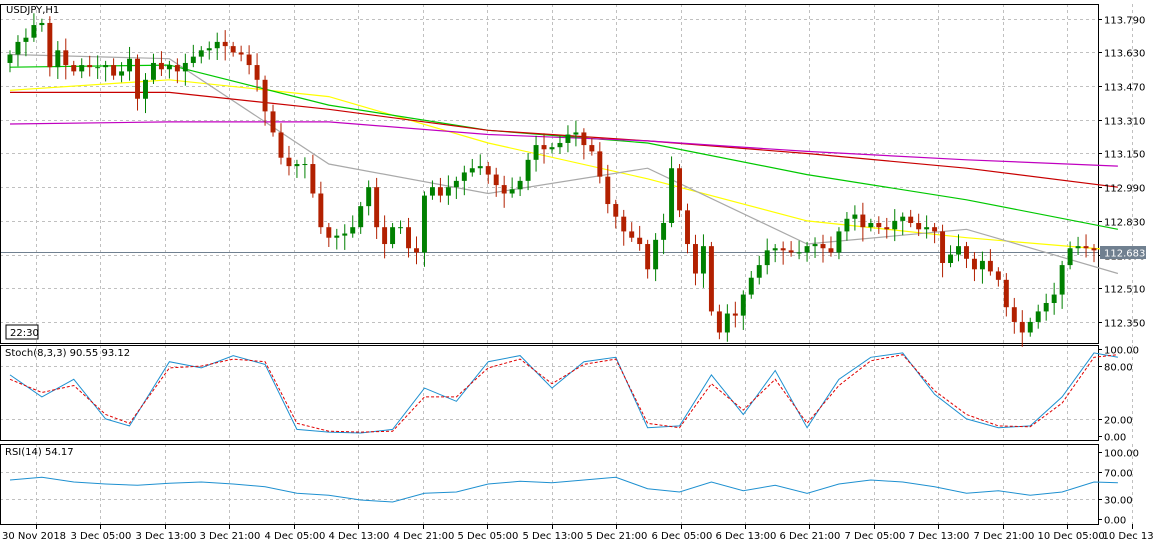  I want to click on y-tick-label: 70.00, so click(1118, 474).